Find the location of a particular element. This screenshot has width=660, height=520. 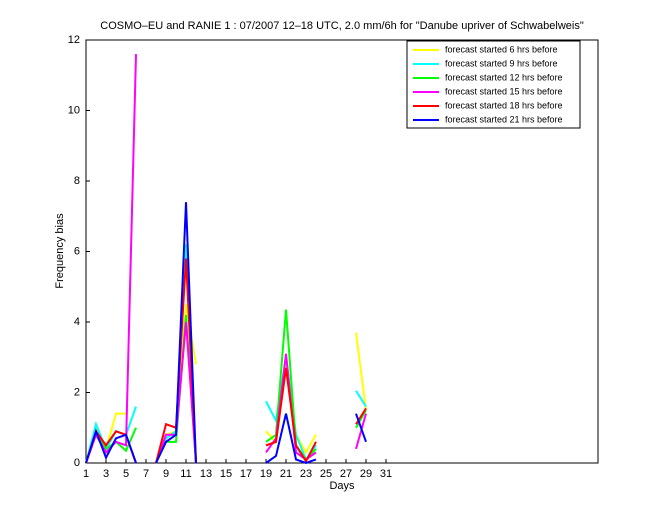

x-tick-label: 27 is located at coordinates (346, 474).